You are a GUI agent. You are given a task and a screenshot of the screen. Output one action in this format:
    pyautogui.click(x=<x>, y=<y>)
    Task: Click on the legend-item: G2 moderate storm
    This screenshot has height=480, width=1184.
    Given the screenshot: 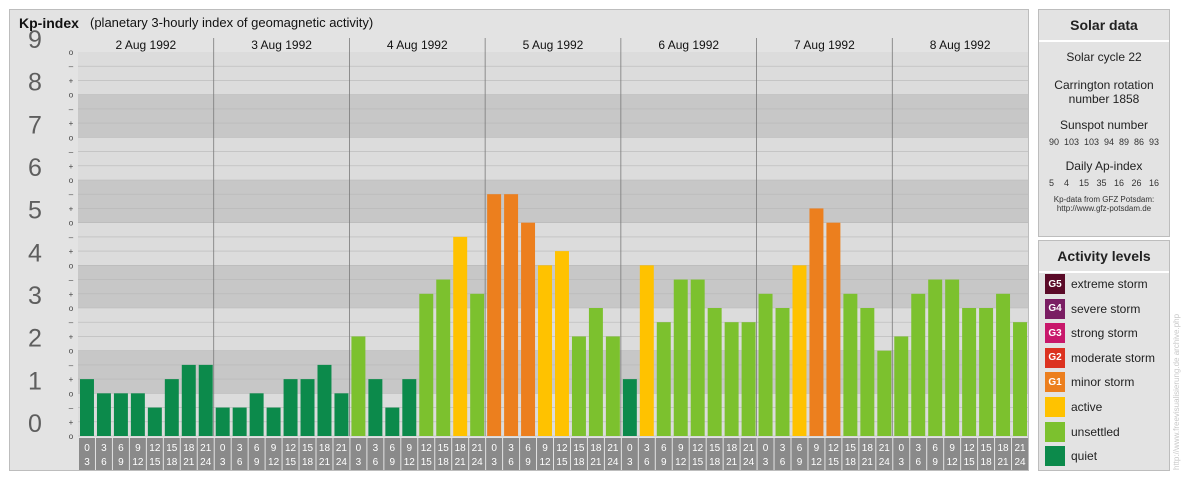 What is the action you would take?
    pyautogui.click(x=1100, y=358)
    